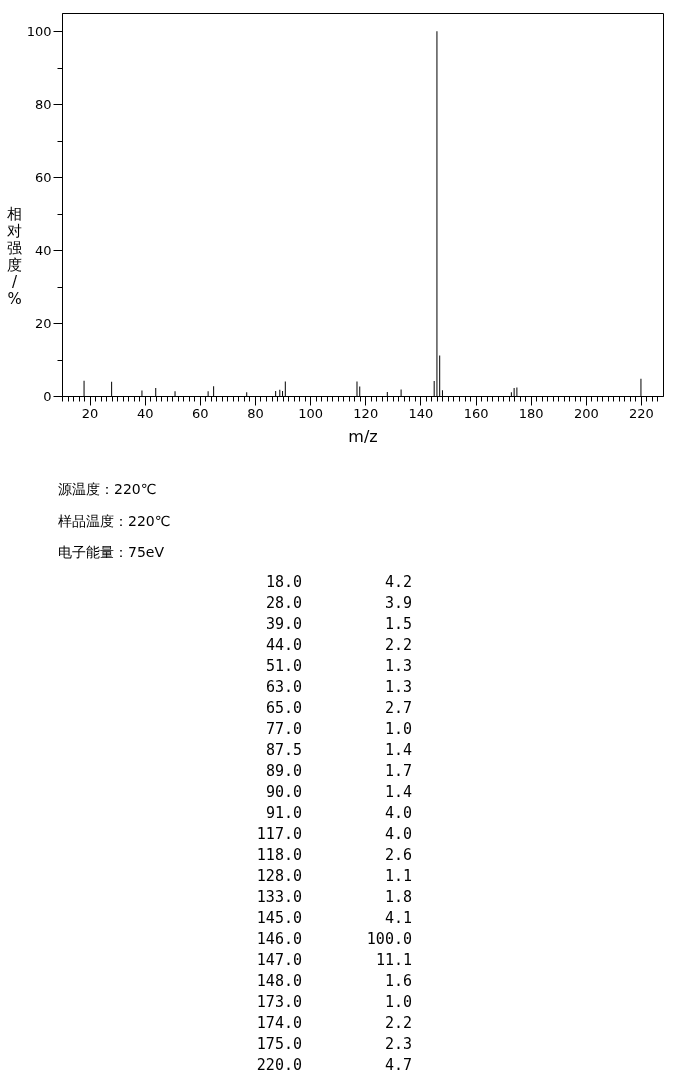 The width and height of the screenshot is (680, 1077). I want to click on data-label: 2.3, so click(397, 1044).